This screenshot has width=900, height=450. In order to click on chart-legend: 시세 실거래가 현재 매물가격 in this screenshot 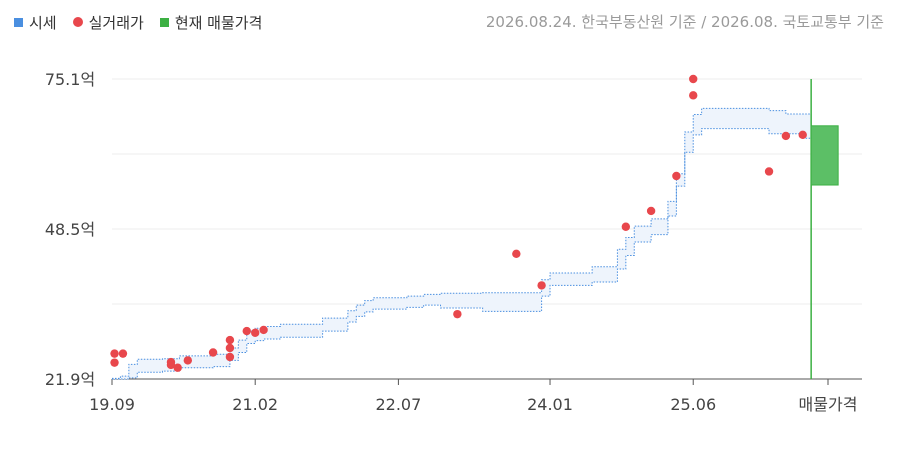, I will do `click(138, 22)`.